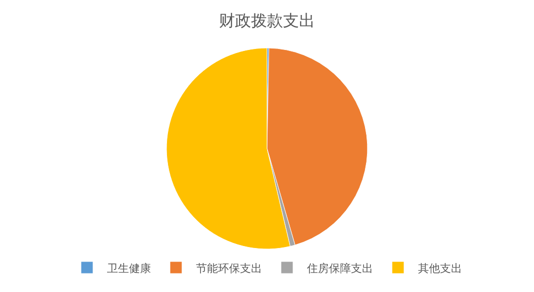 The height and width of the screenshot is (292, 534). I want to click on legend-label: 卫生健康, so click(129, 268).